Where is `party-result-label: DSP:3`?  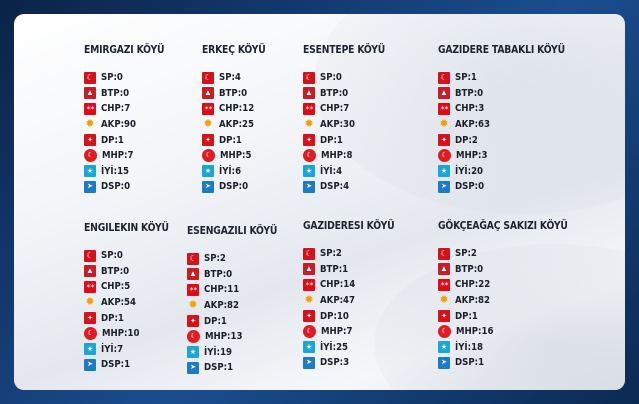
party-result-label: DSP:3 is located at coordinates (335, 363).